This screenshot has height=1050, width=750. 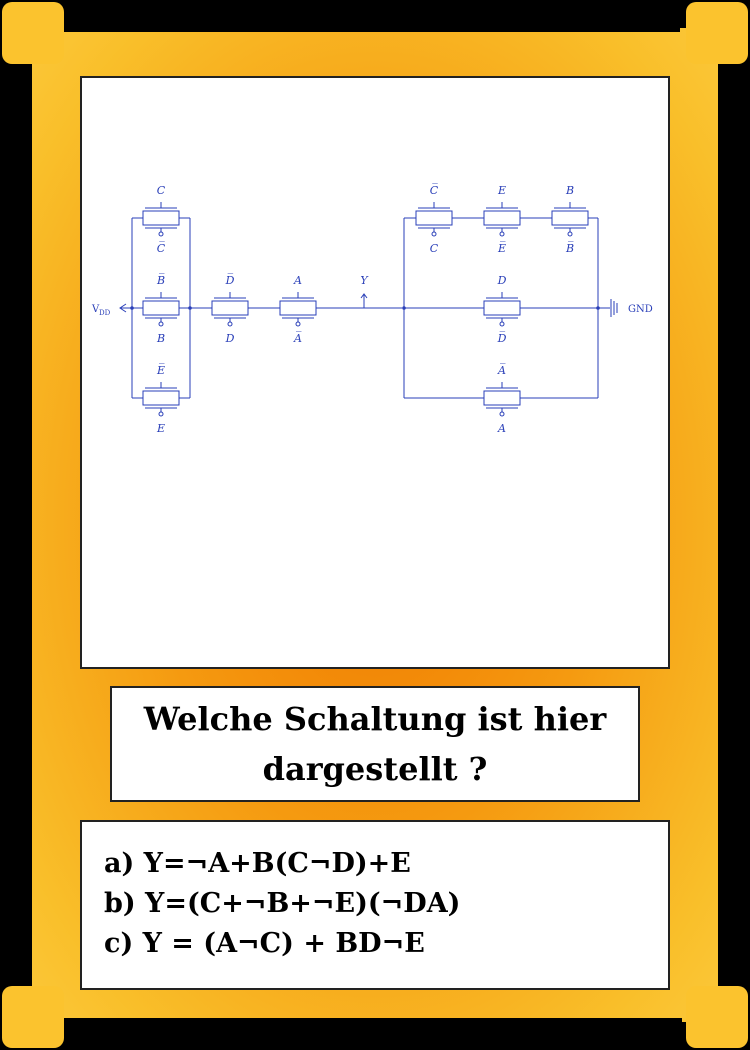 I want to click on mid-tgate-1-bubble, so click(x=298, y=324).